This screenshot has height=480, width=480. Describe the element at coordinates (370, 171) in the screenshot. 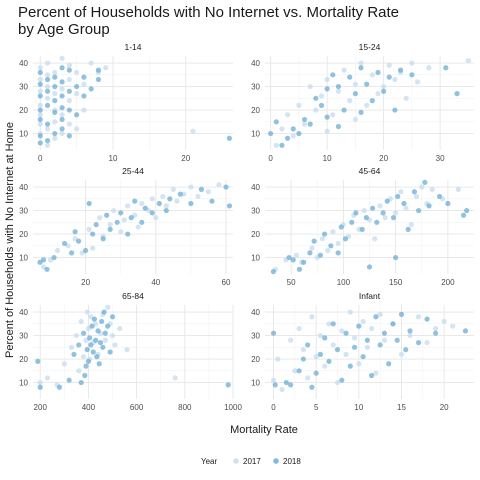

I see `facet-label: 45-64` at that location.